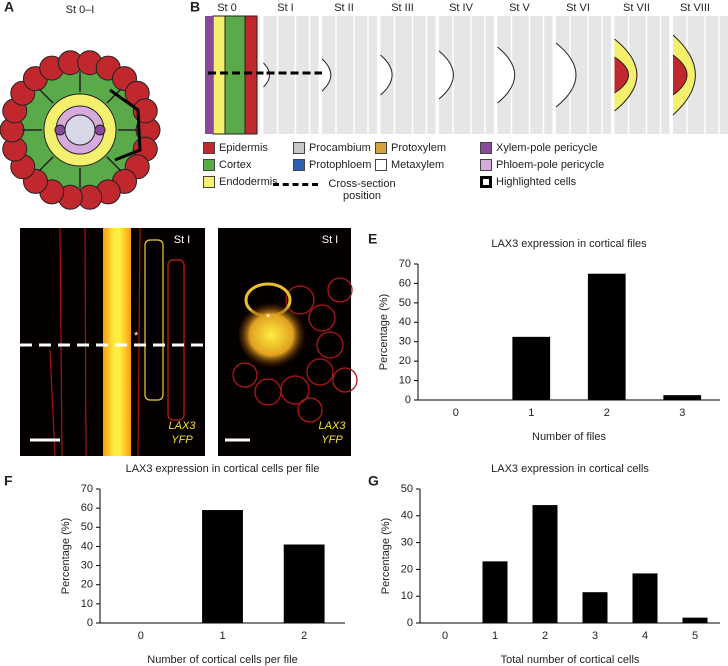 The width and height of the screenshot is (728, 666). What do you see at coordinates (405, 264) in the screenshot?
I see `y-tick-label: 70` at bounding box center [405, 264].